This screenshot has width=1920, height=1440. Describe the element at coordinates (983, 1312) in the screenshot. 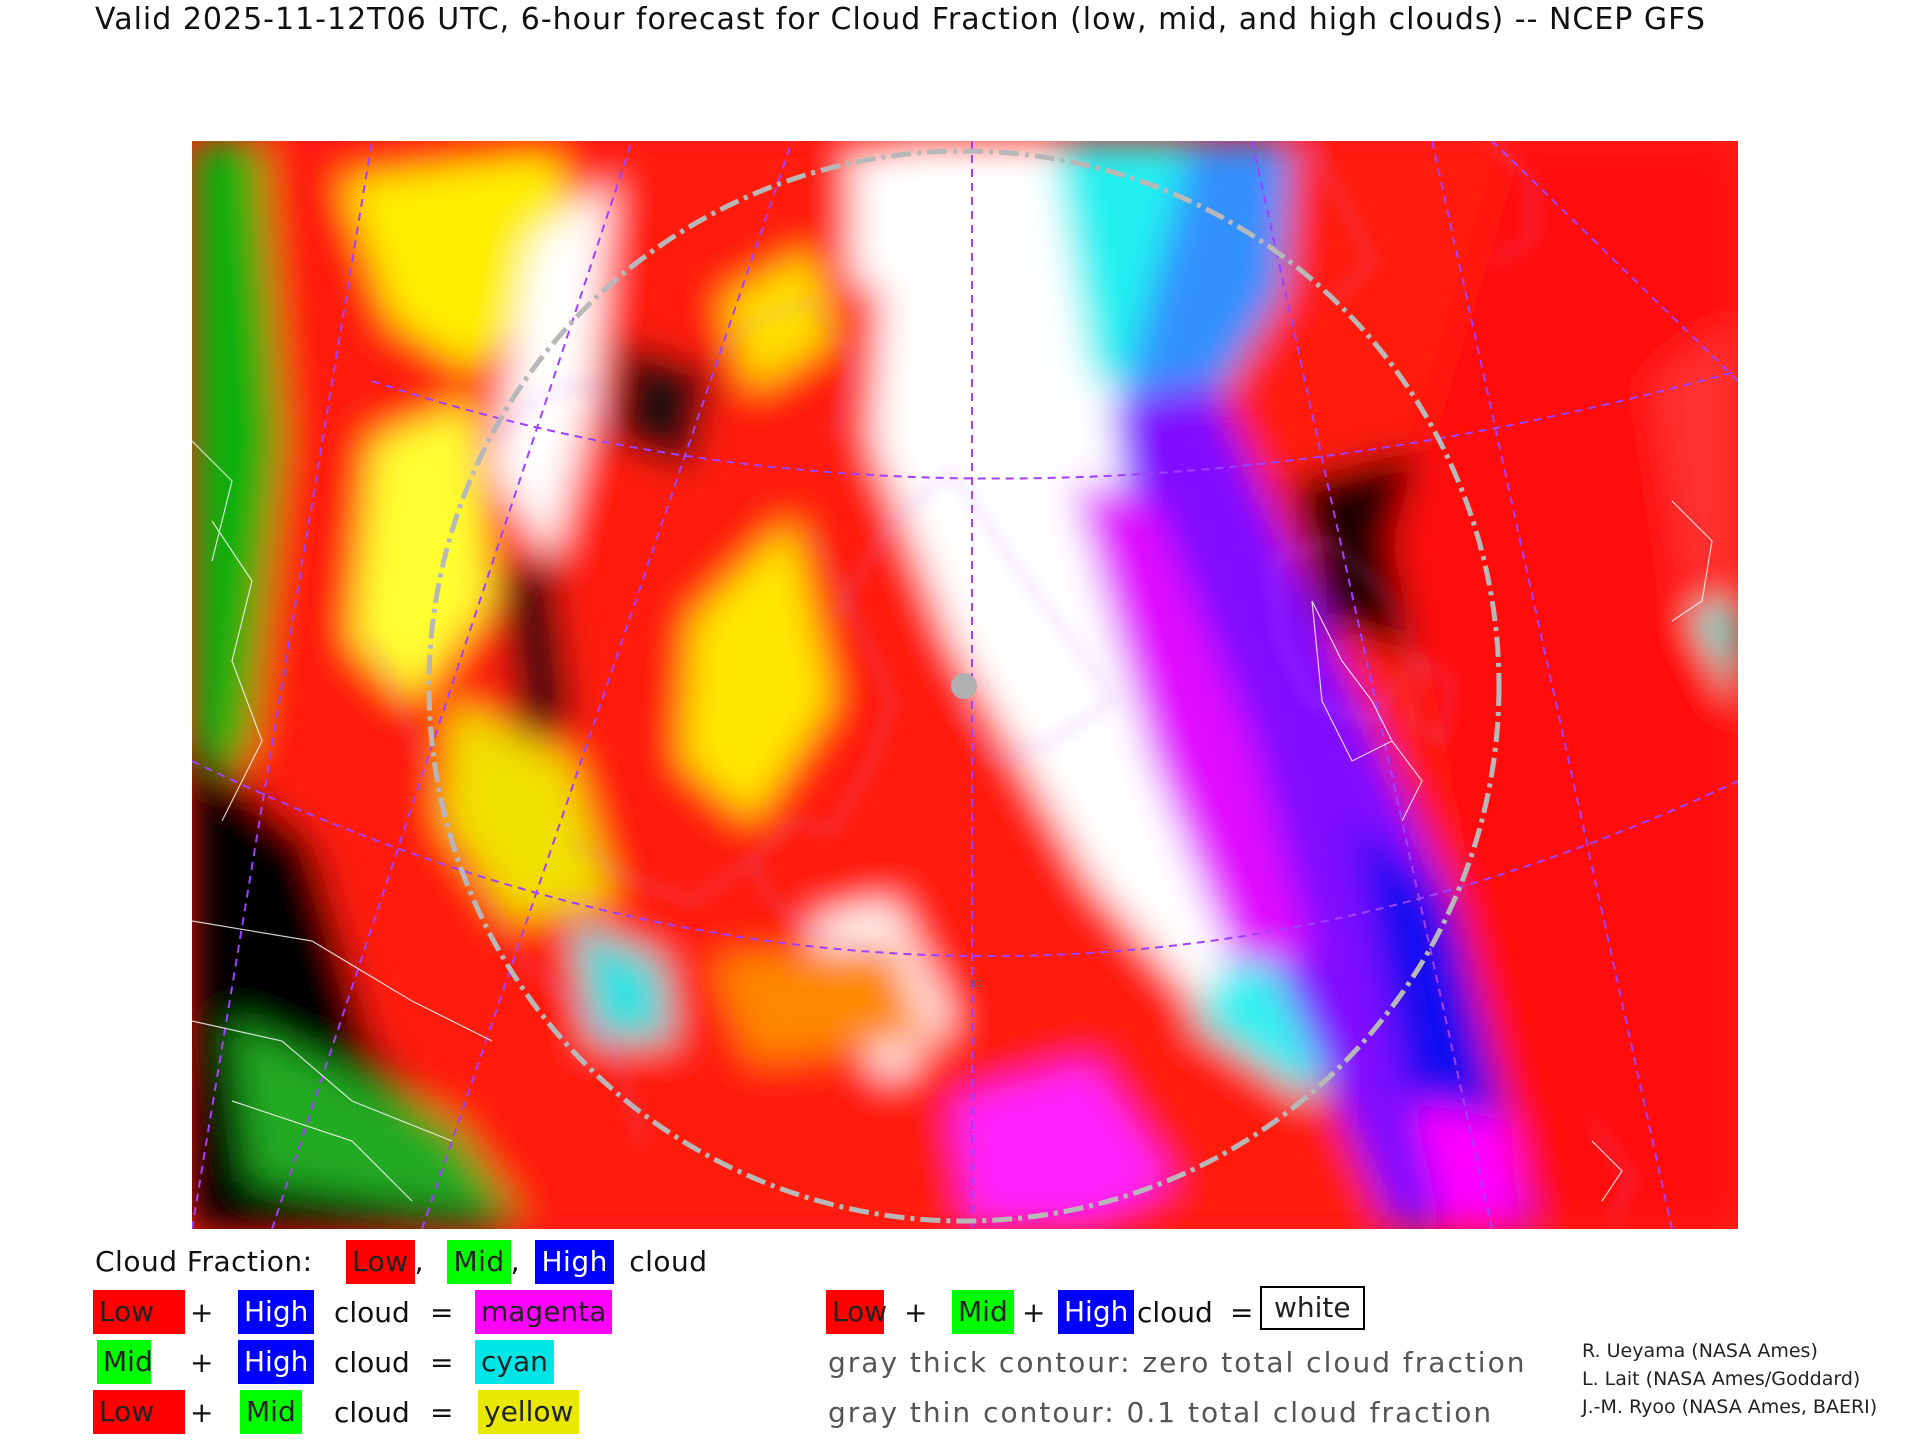

I see `legend-mid-label-3: Mid` at that location.